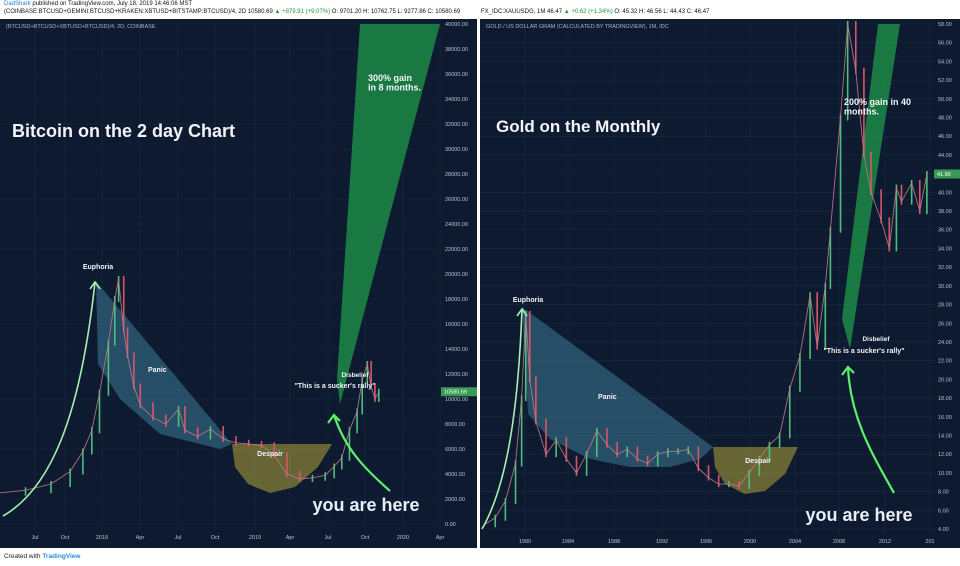  I want to click on y-tick-label: 44.00, so click(945, 156).